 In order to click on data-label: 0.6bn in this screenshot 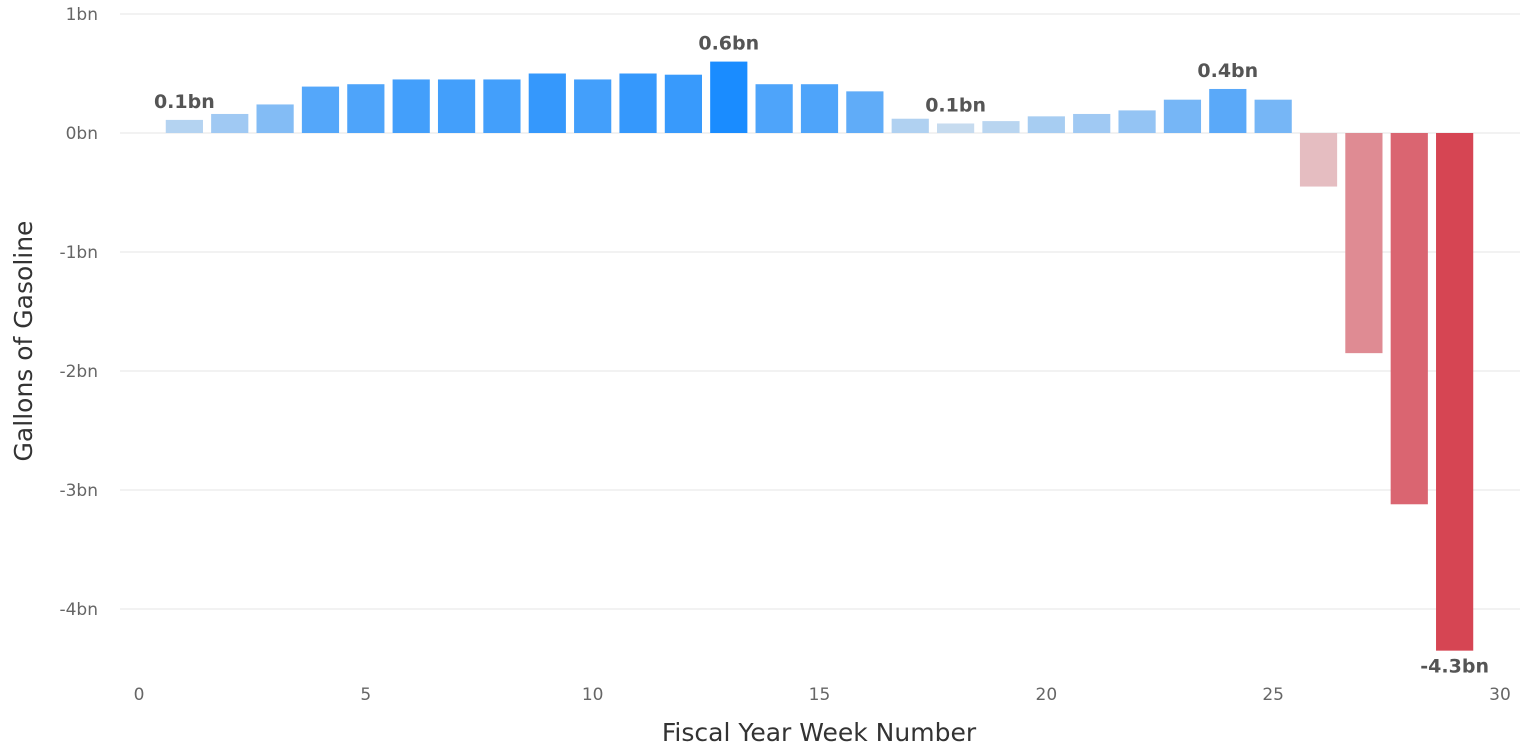, I will do `click(728, 44)`.